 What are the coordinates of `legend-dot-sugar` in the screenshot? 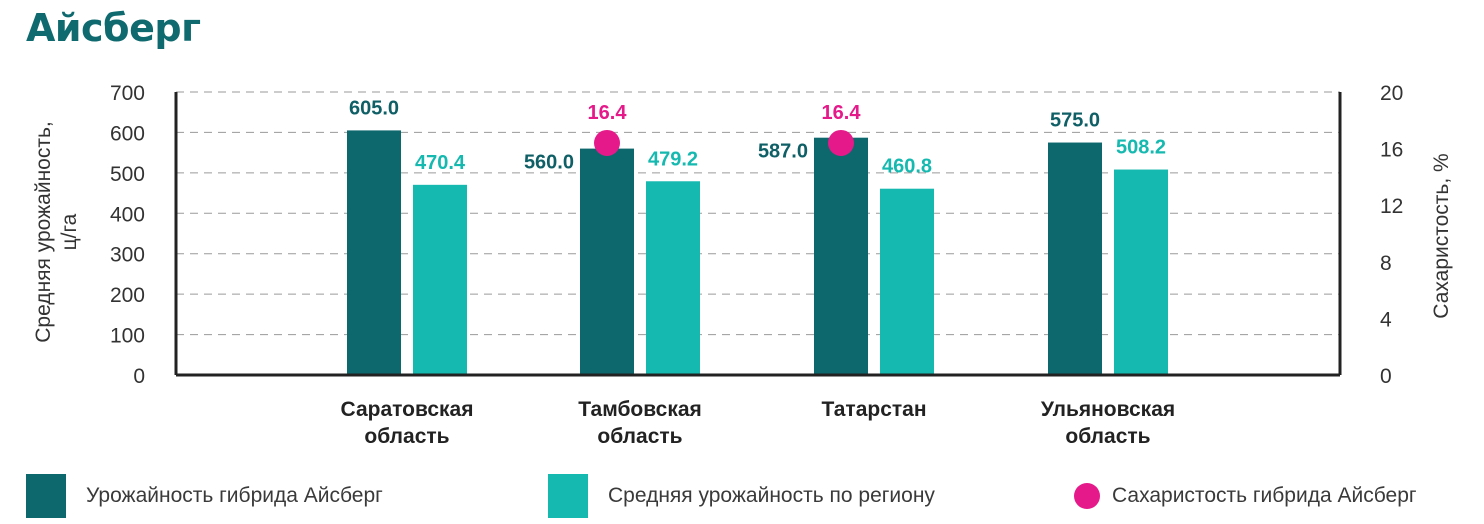 It's located at (1087, 496).